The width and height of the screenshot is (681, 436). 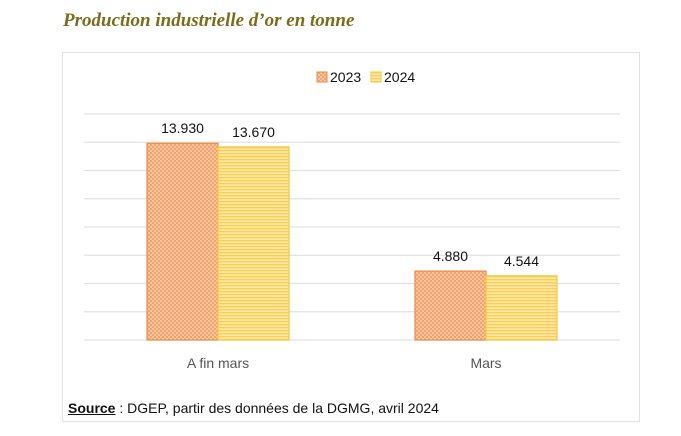 What do you see at coordinates (399, 77) in the screenshot?
I see `legend-label: 2024` at bounding box center [399, 77].